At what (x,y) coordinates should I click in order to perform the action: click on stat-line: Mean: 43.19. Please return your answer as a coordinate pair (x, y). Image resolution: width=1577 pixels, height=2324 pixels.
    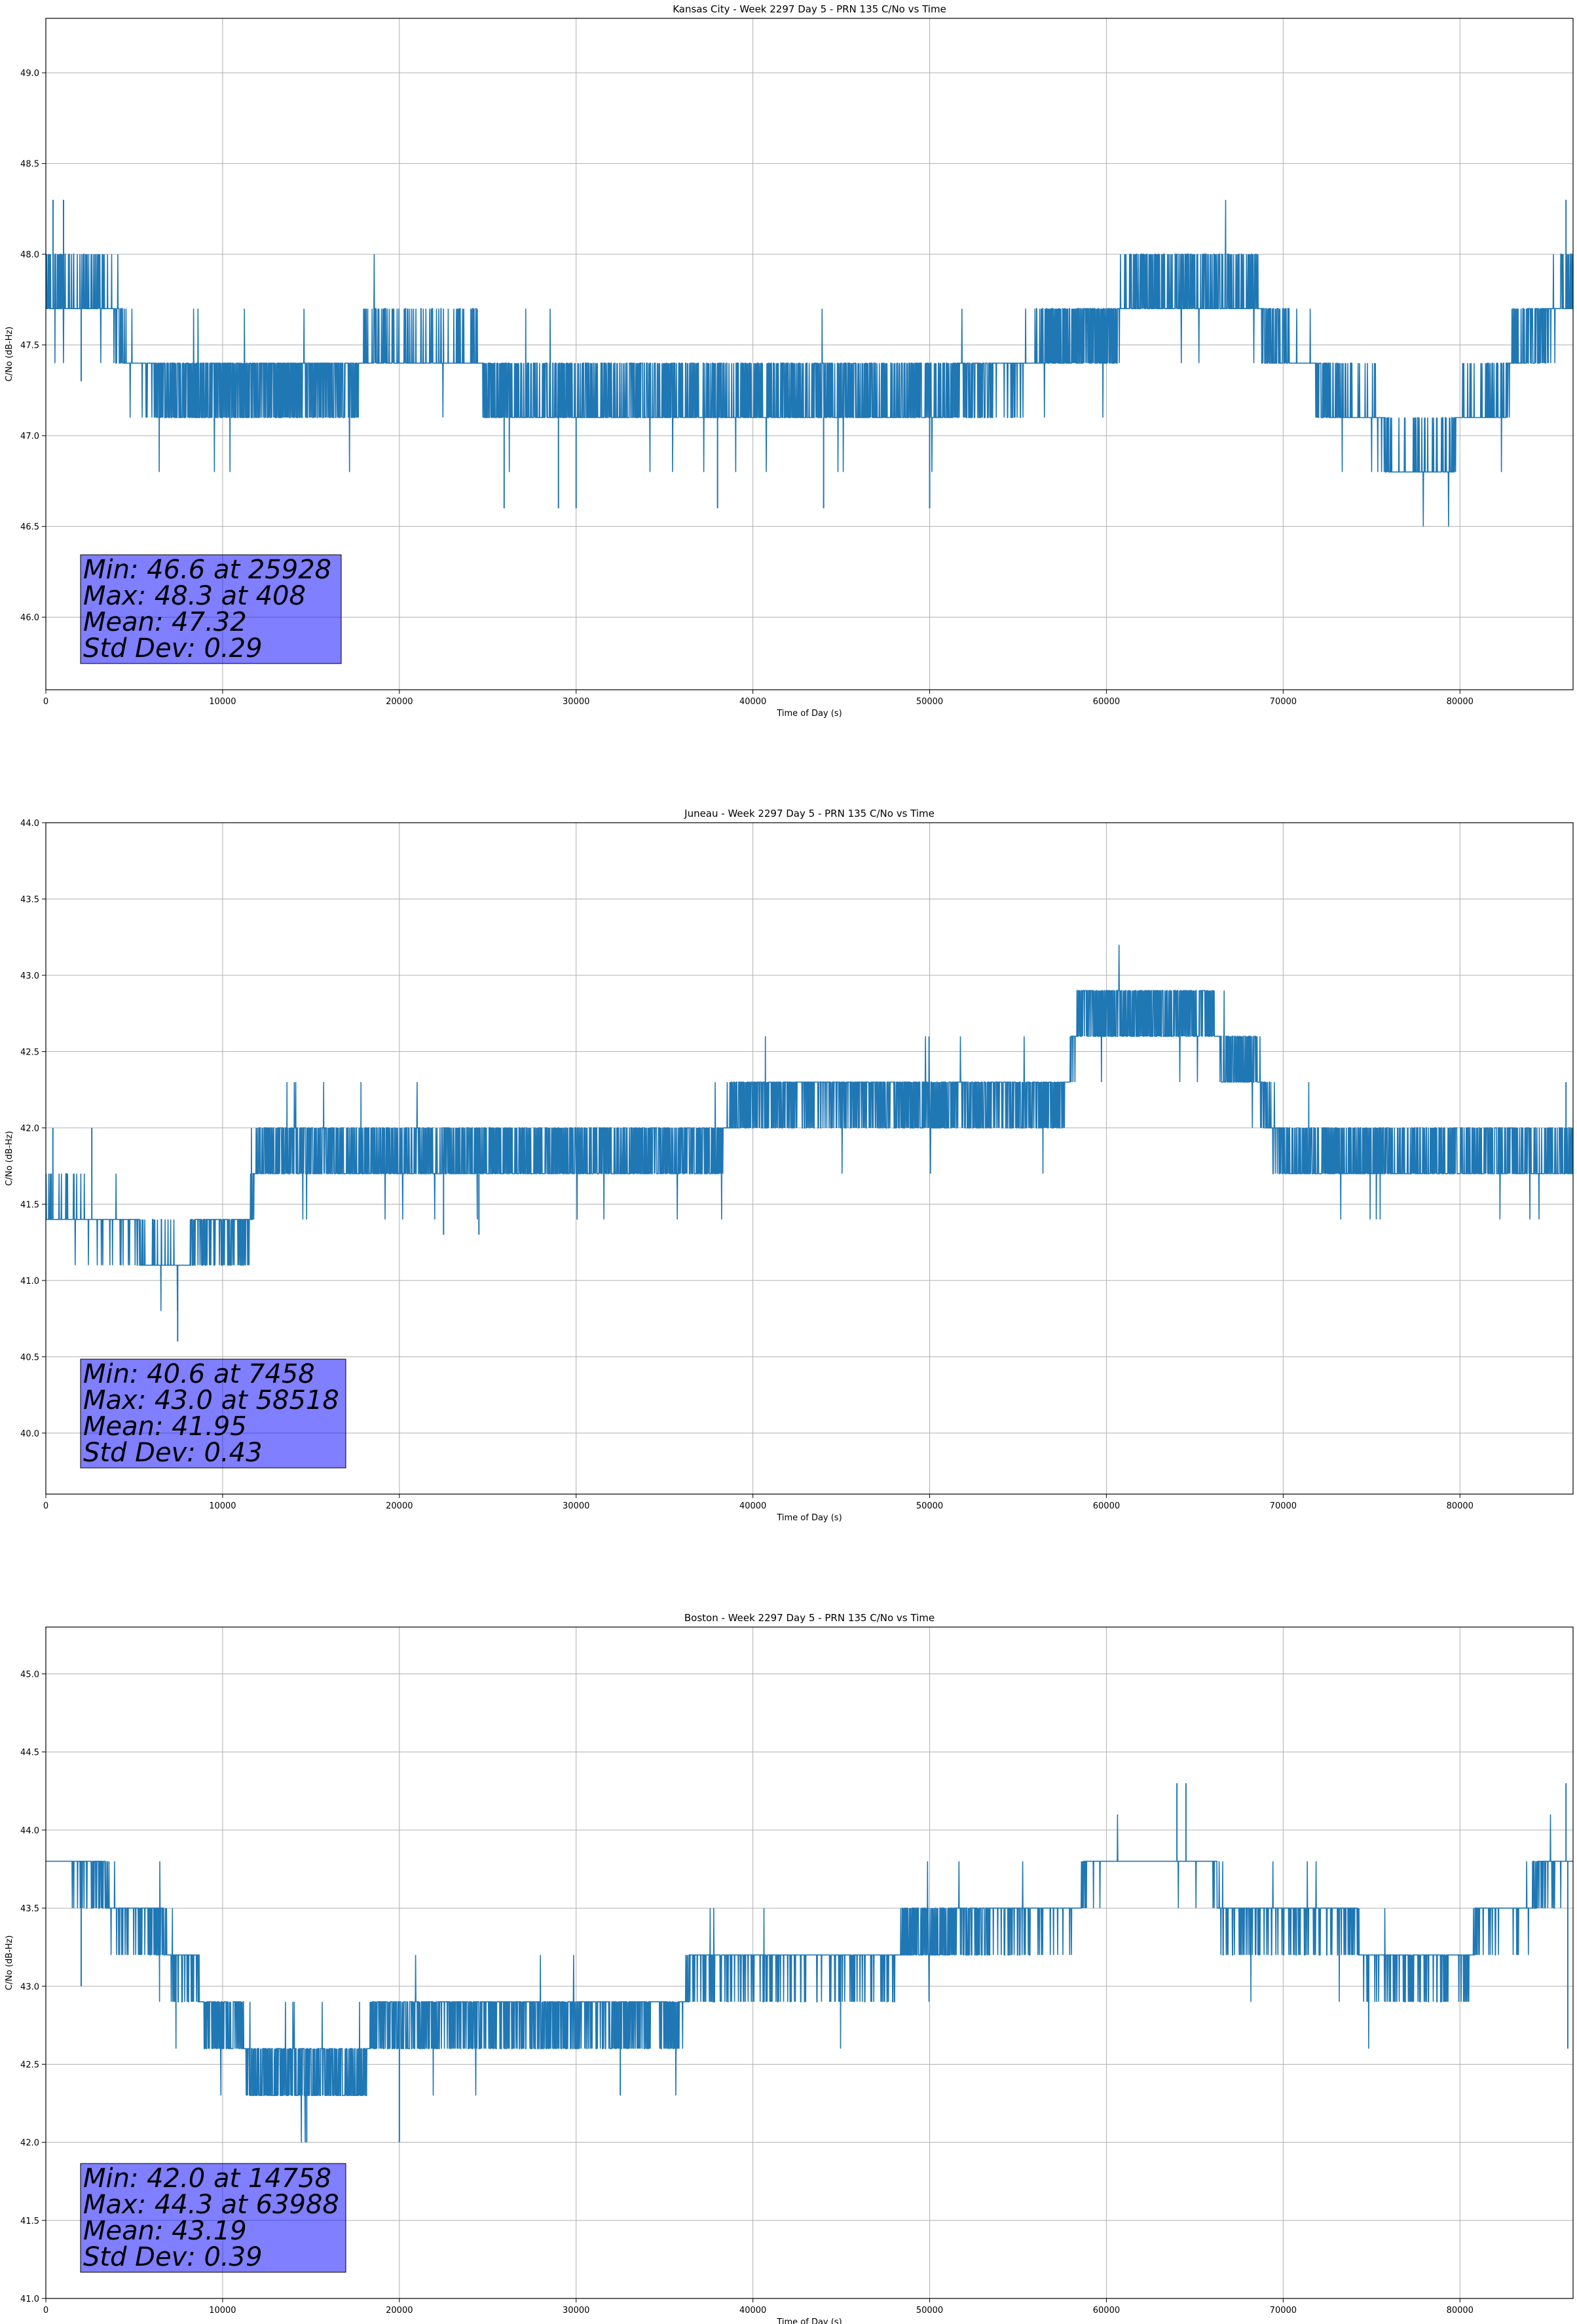
    Looking at the image, I should click on (165, 2231).